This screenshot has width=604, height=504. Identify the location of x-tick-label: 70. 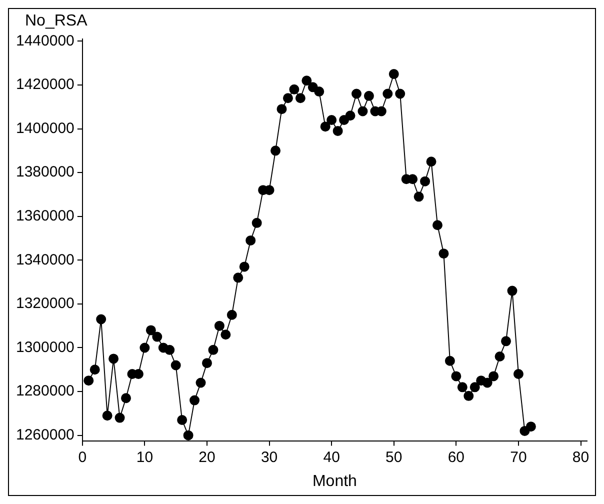
(518, 457).